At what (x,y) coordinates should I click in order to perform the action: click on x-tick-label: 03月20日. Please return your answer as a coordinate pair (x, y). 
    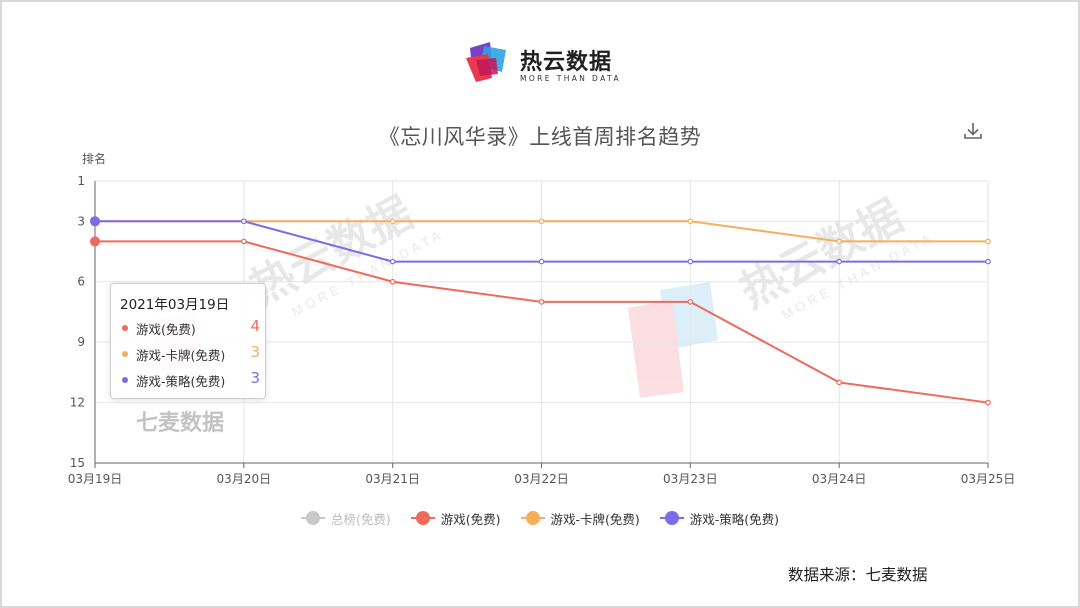
    Looking at the image, I should click on (244, 479).